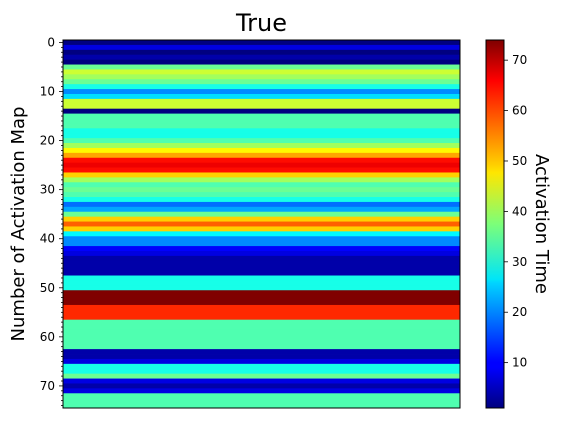 The height and width of the screenshot is (424, 561). What do you see at coordinates (47, 190) in the screenshot?
I see `y-tick-label: 30` at bounding box center [47, 190].